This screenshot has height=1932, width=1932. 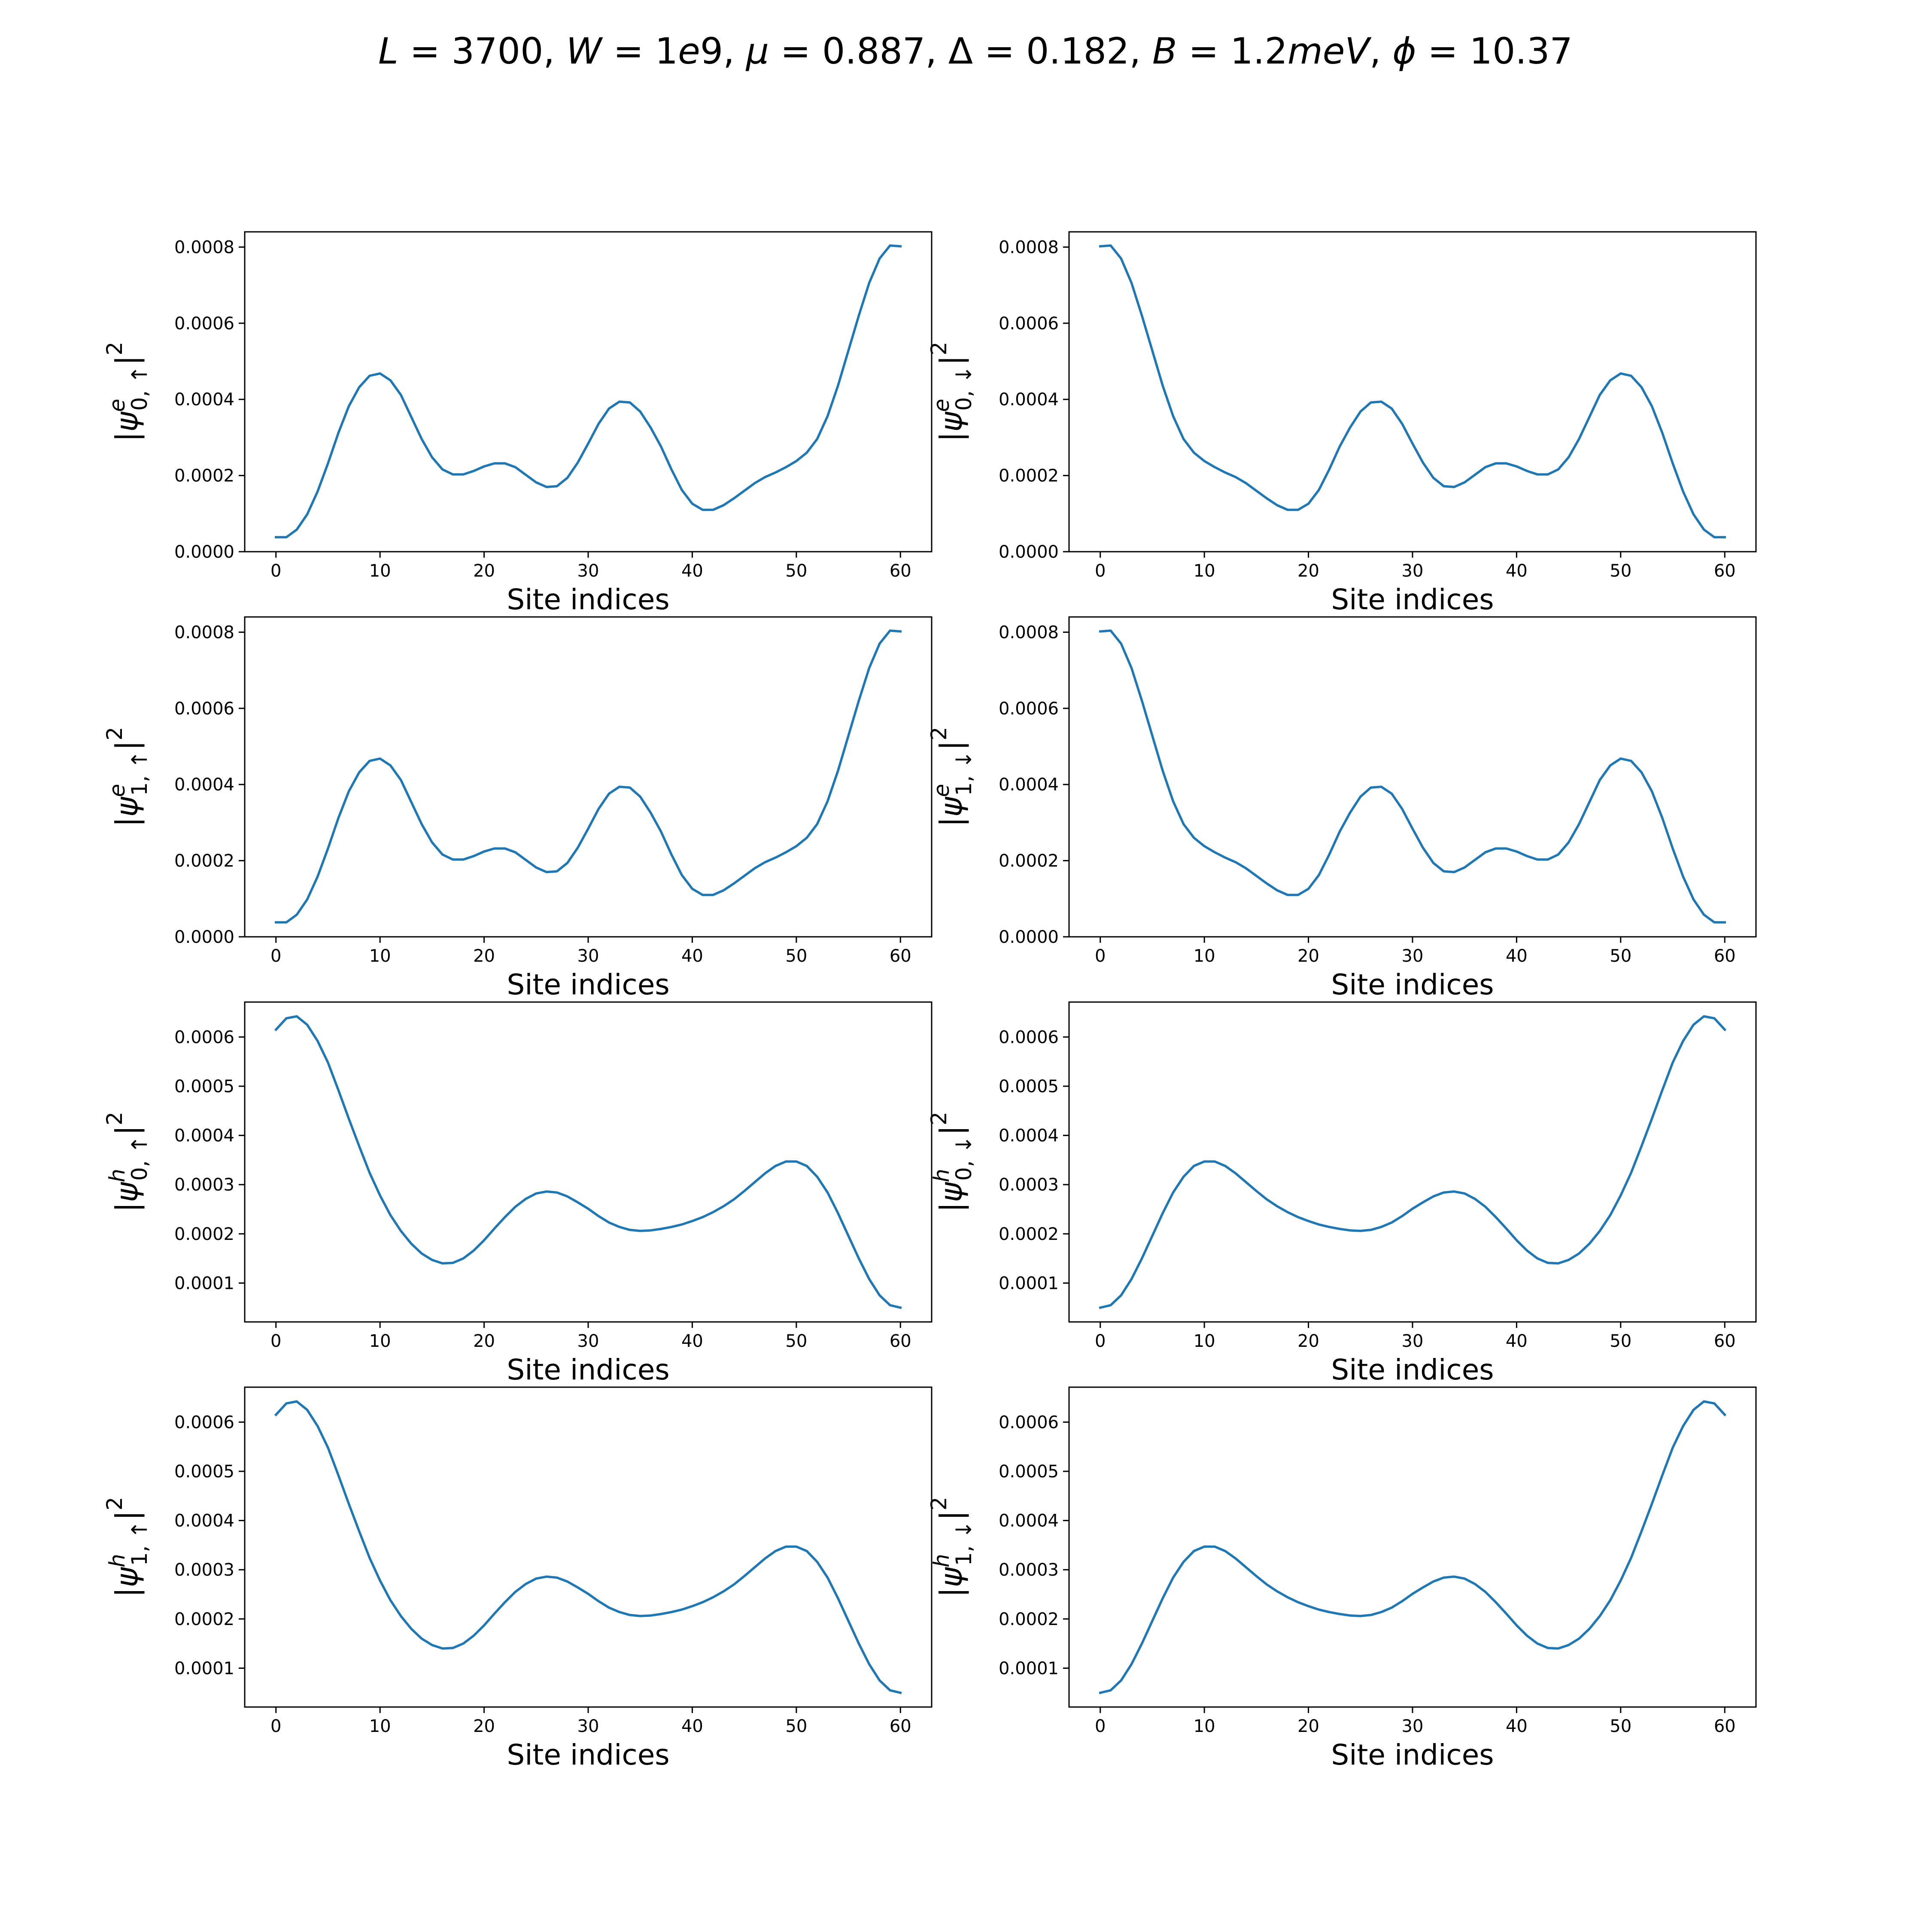 What do you see at coordinates (127, 777) in the screenshot?
I see `y-axis-label: |ψe1, ↑|2` at bounding box center [127, 777].